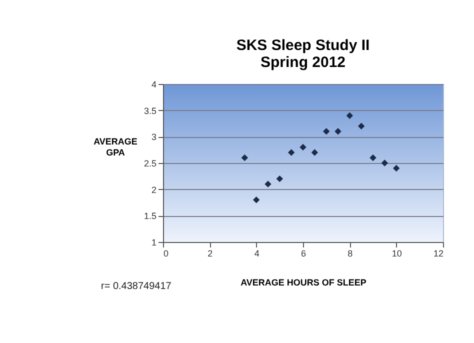  Describe the element at coordinates (136, 286) in the screenshot. I see `text: r= 0.438749417` at that location.